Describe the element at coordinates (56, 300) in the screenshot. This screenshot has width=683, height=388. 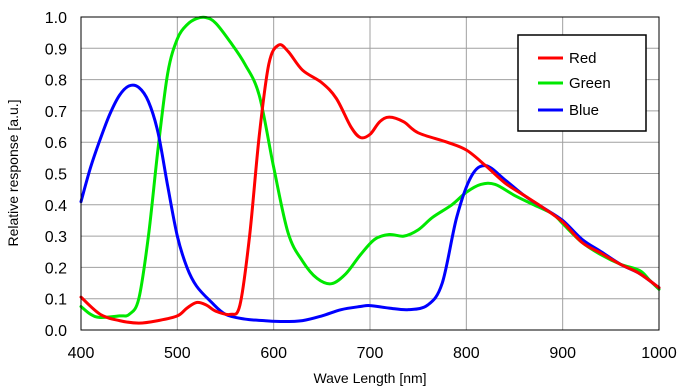
I see `y-tick-label: 0.1` at that location.